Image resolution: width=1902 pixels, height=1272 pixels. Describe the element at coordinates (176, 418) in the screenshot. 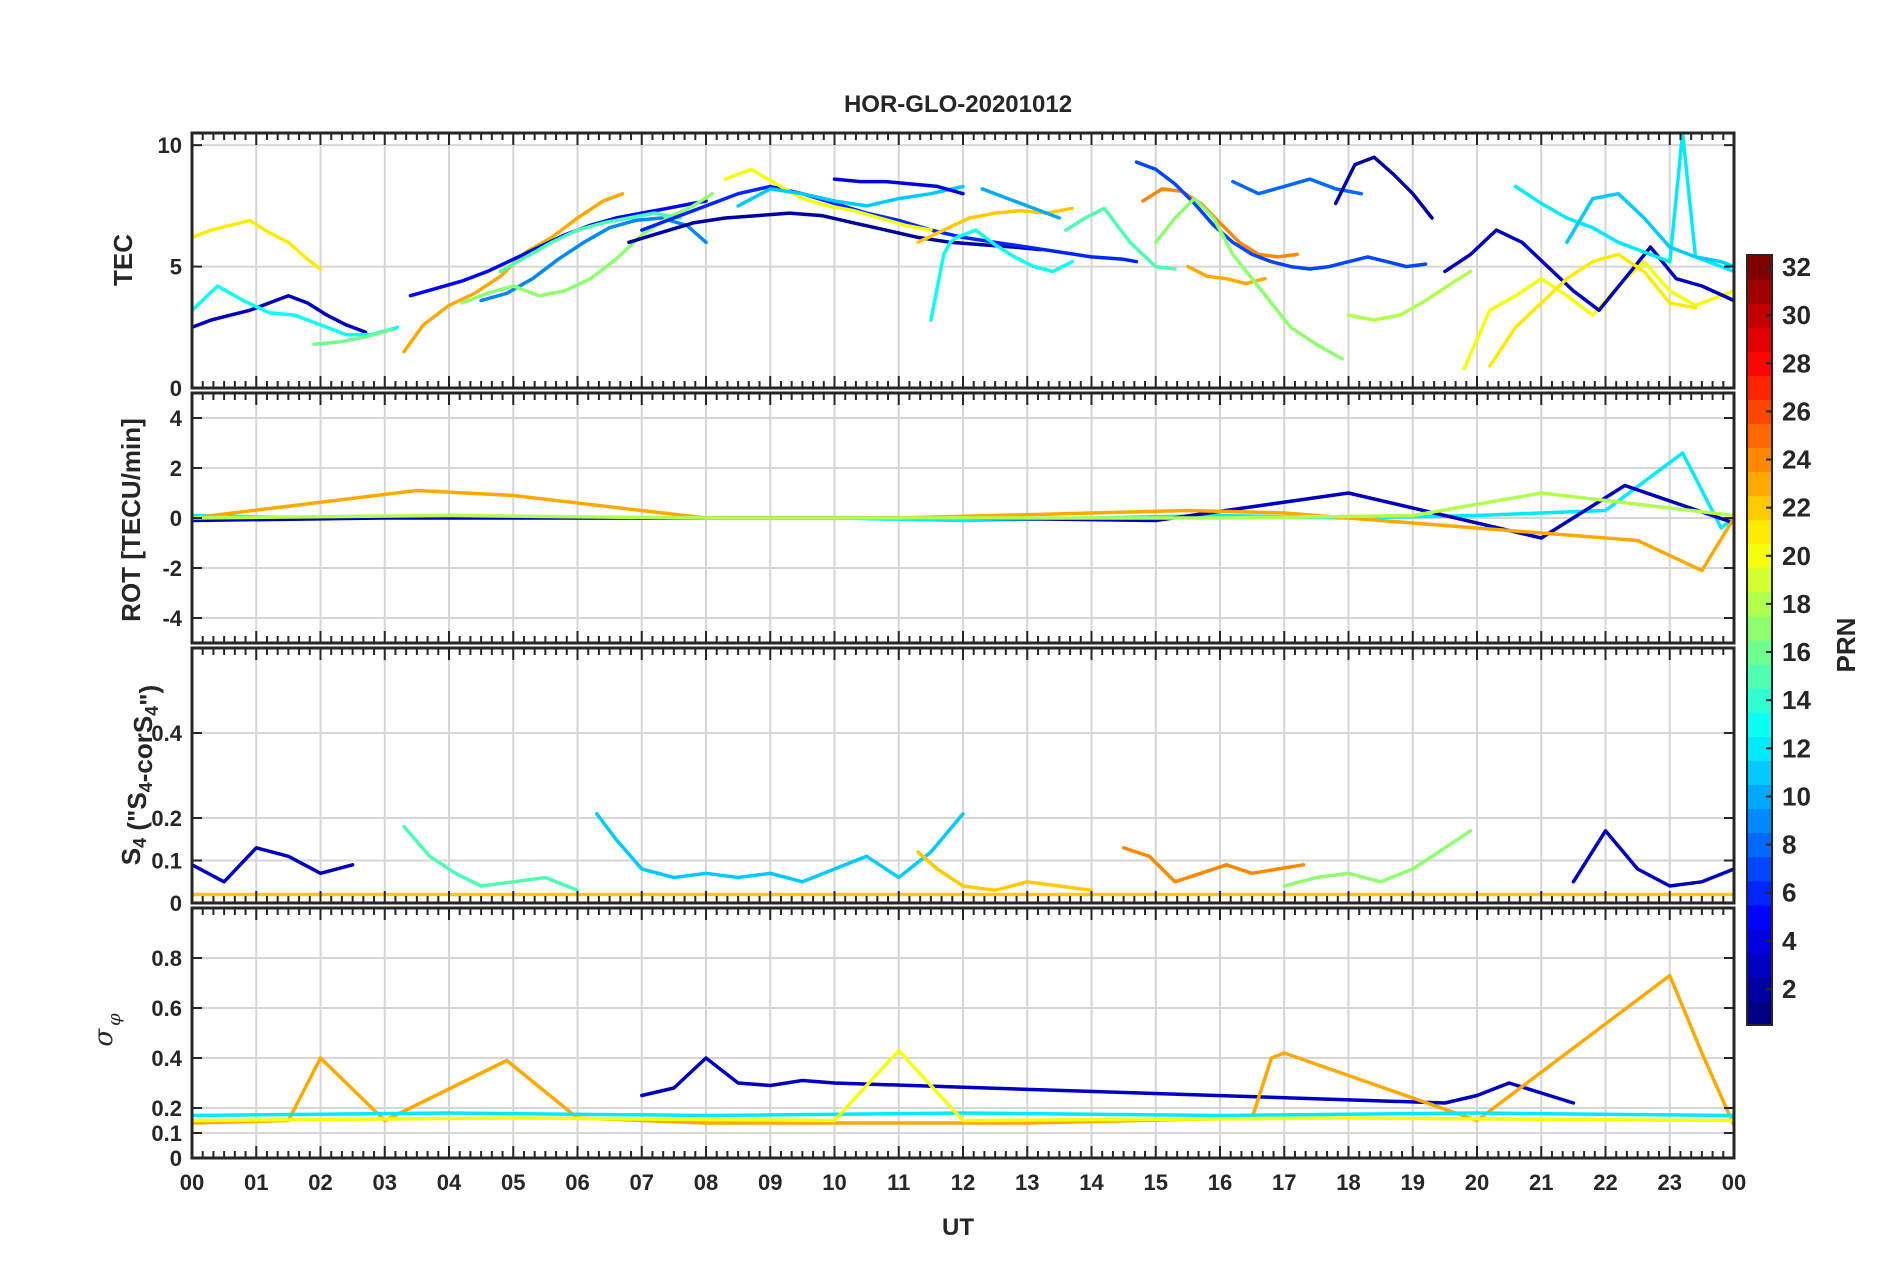

I see `y-tick-label: 4` at that location.